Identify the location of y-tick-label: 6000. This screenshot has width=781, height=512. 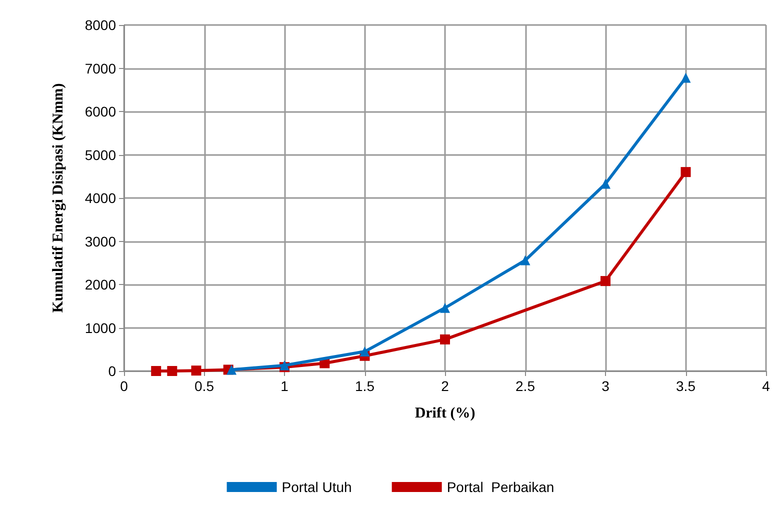
(100, 112).